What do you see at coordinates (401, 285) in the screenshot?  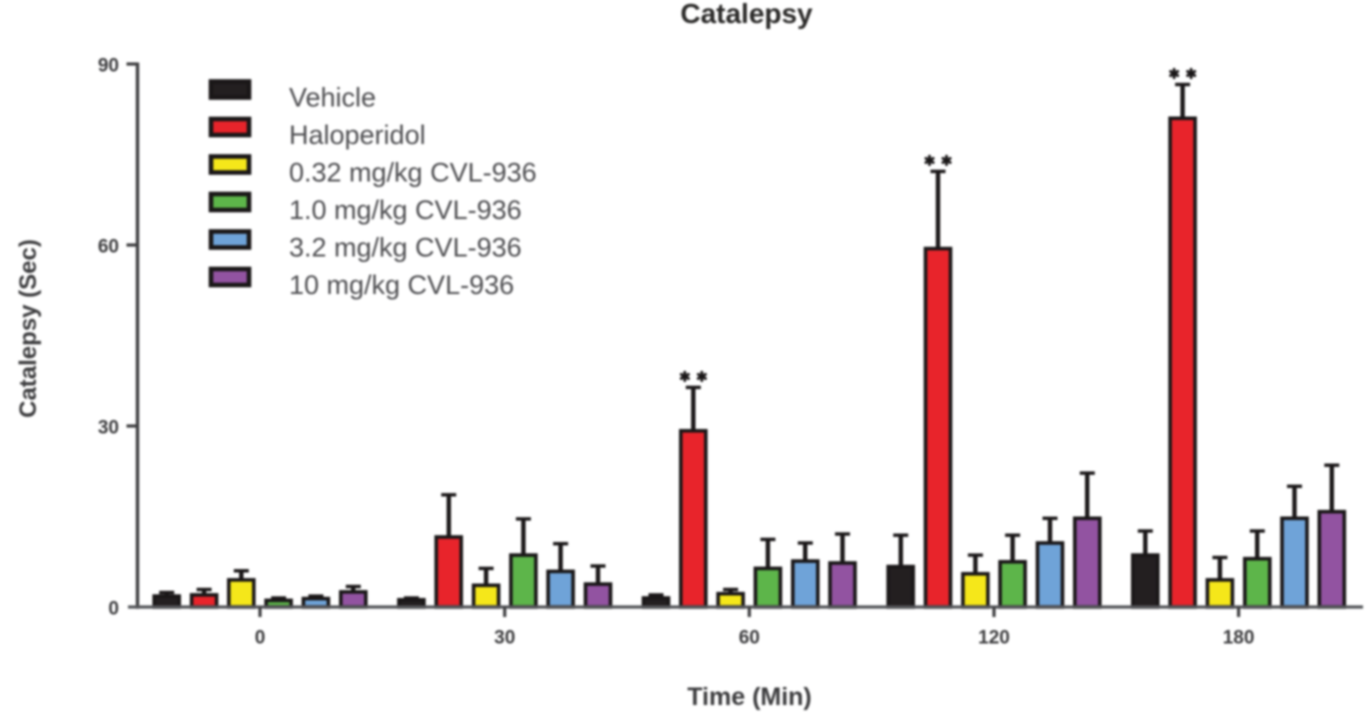 I see `svg-text: 10 mg/kg CVL-936` at bounding box center [401, 285].